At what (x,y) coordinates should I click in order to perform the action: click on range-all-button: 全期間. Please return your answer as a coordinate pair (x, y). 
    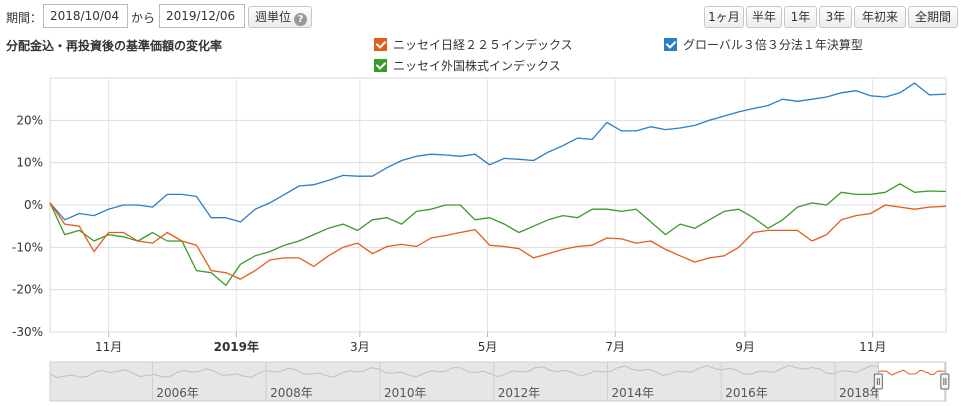
    Looking at the image, I should click on (933, 17).